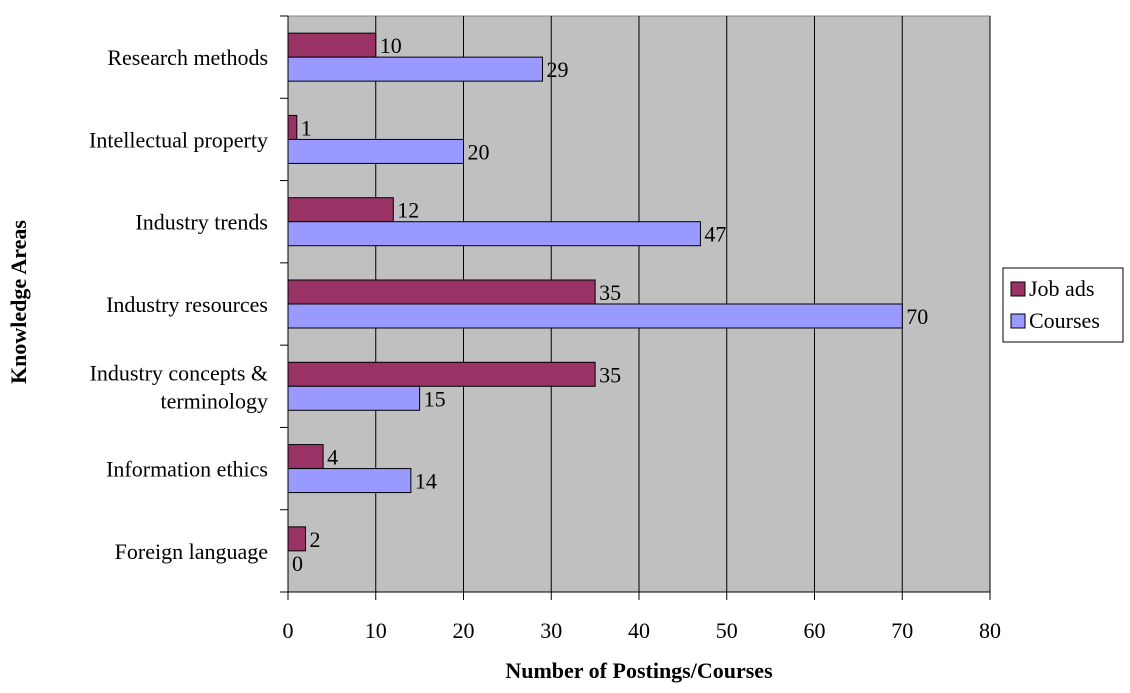 The height and width of the screenshot is (693, 1130). I want to click on category-label: Research methods, so click(187, 57).